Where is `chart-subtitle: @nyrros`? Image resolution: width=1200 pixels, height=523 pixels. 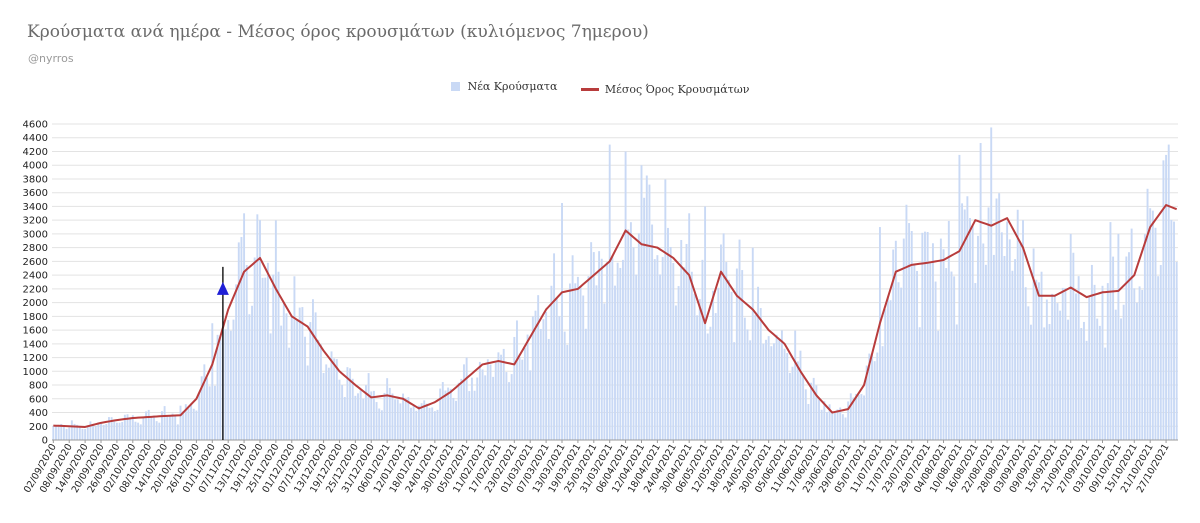
chart-subtitle: @nyrros is located at coordinates (51, 58).